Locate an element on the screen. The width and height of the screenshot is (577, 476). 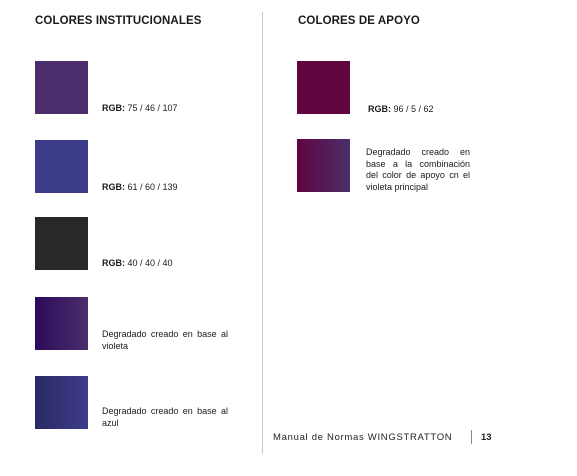
magenta-rgb-caption: RGB: 96 / 5 / 62 is located at coordinates (401, 110).